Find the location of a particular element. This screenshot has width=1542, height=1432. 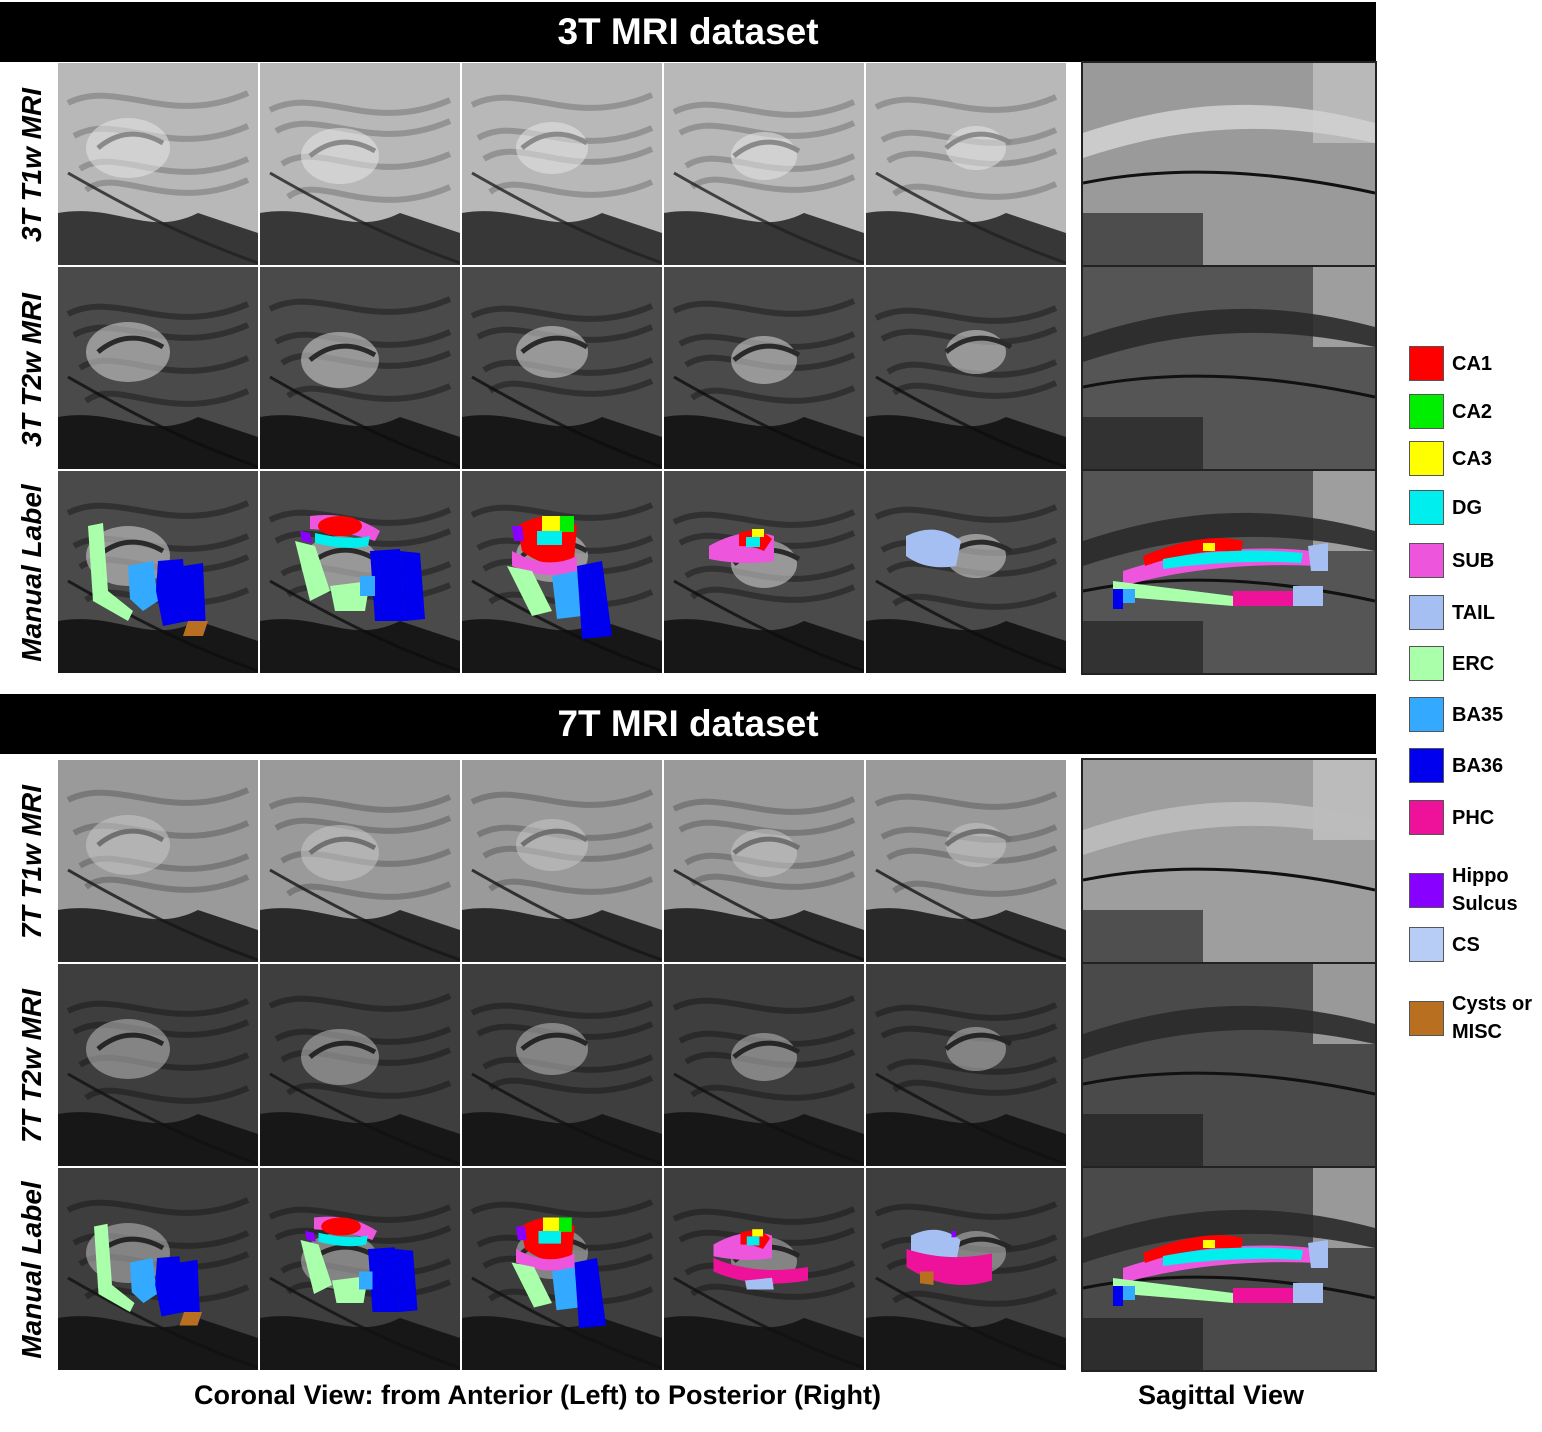

row-label-3t-t2w: 3T T2w MRI is located at coordinates (31, 370).